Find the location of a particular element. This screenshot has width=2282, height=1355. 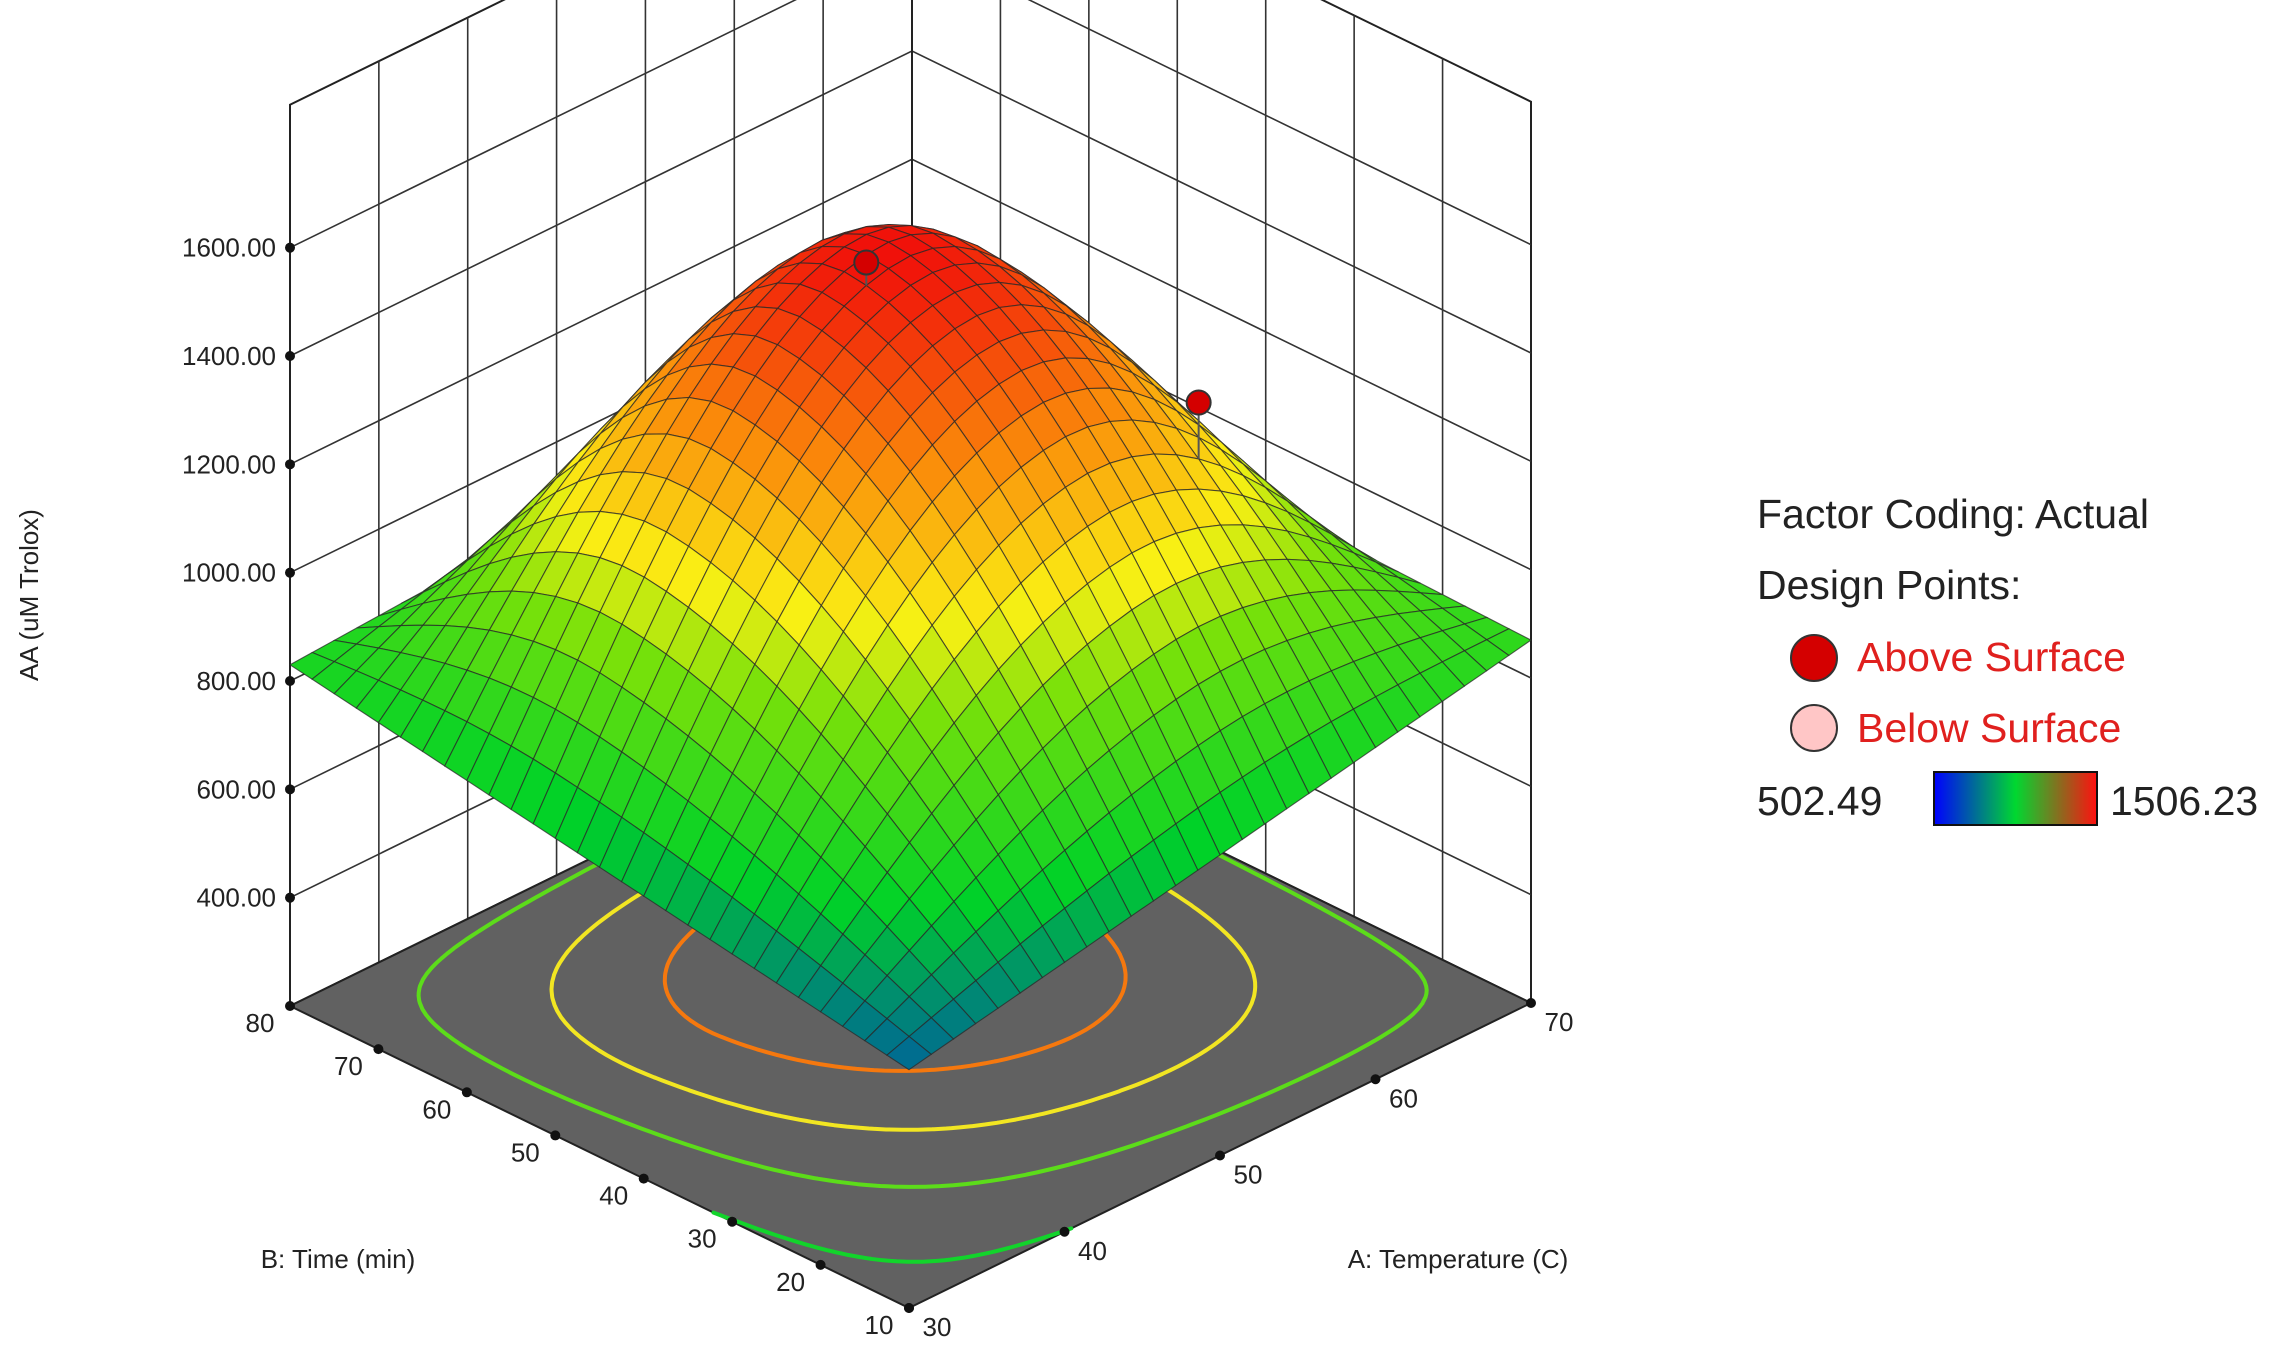

y-axis-label: B: Time (min) is located at coordinates (338, 1259).